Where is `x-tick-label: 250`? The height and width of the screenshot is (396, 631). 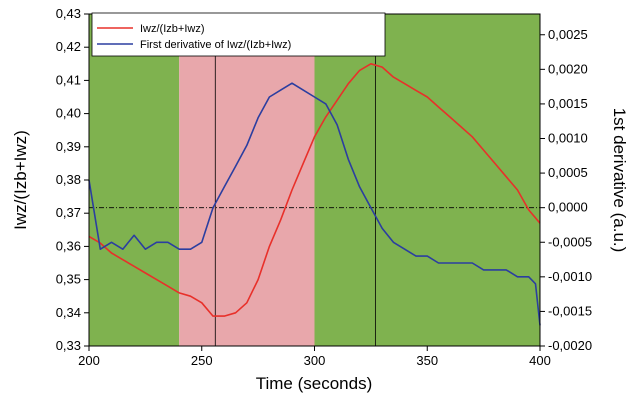
x-tick-label: 250 is located at coordinates (202, 360).